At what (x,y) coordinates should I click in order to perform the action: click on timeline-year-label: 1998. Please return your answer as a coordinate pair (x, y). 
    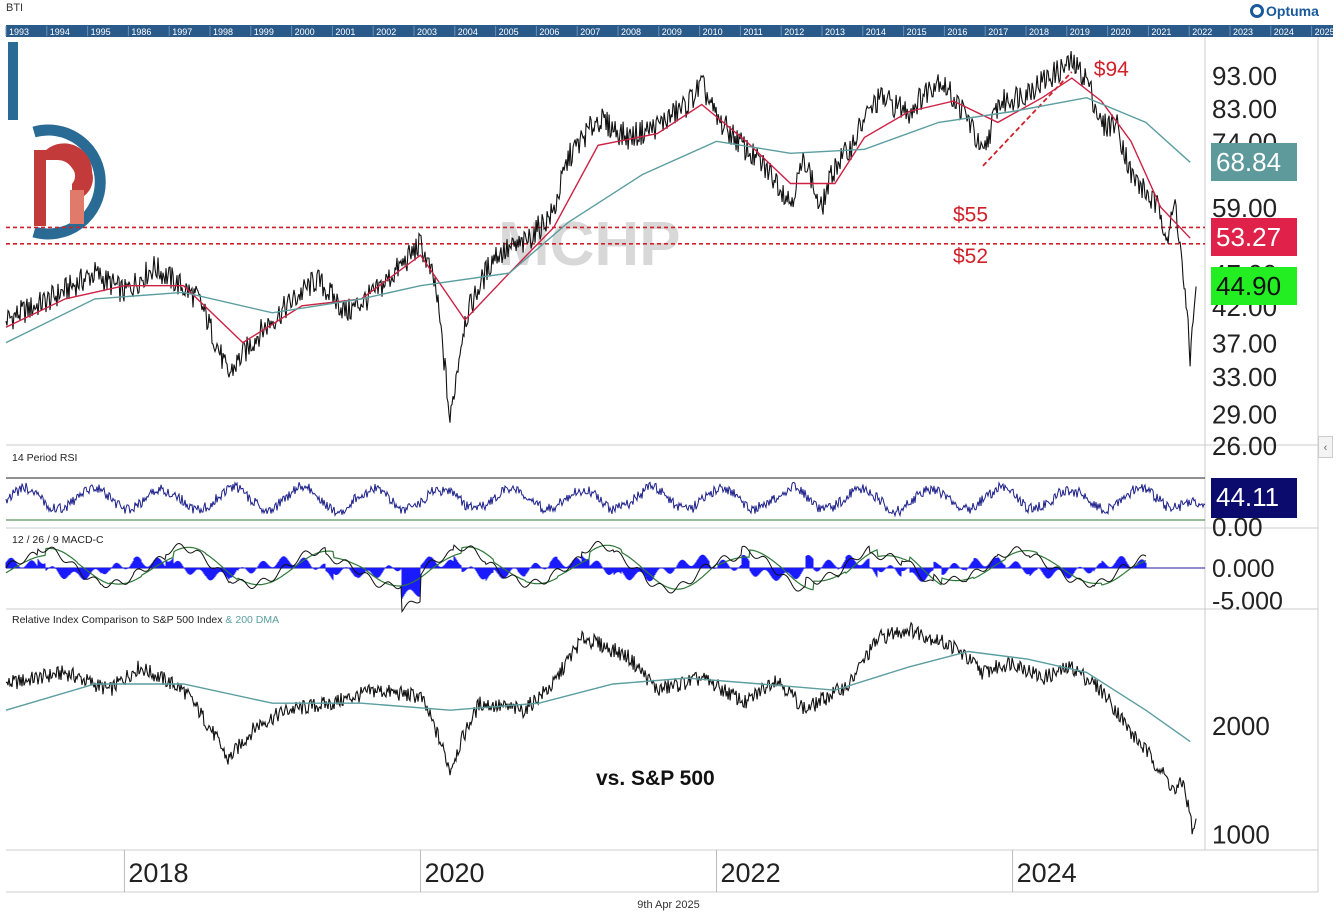
    Looking at the image, I should click on (223, 32).